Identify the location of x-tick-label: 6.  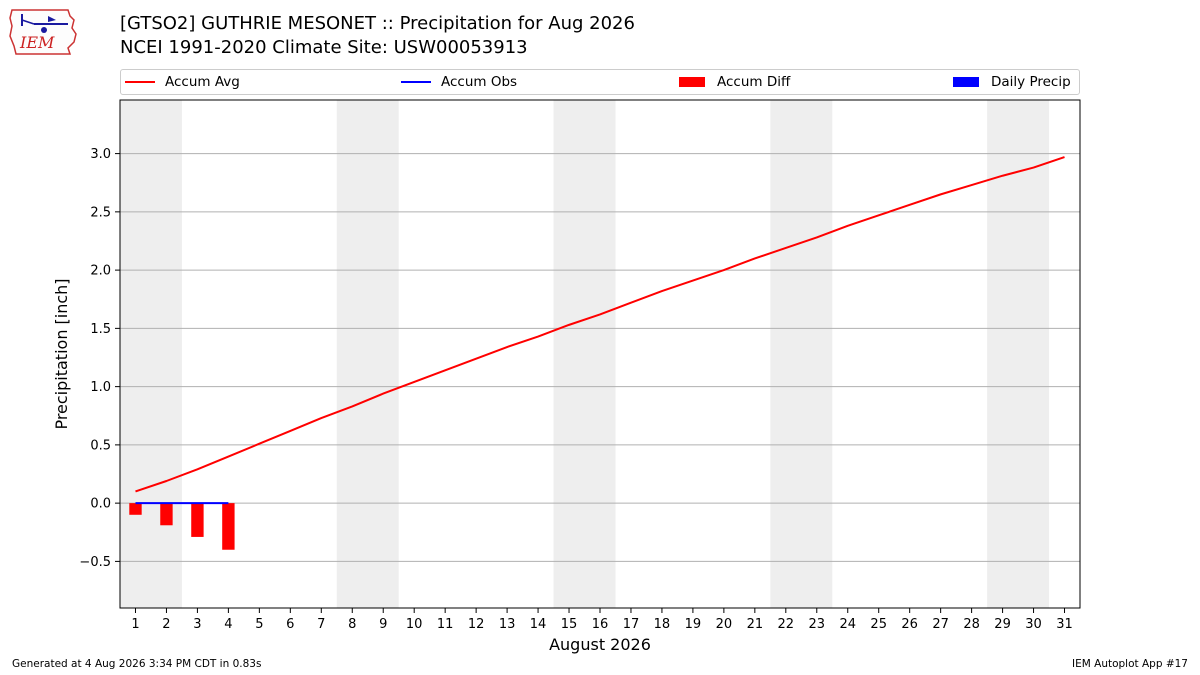
(290, 624).